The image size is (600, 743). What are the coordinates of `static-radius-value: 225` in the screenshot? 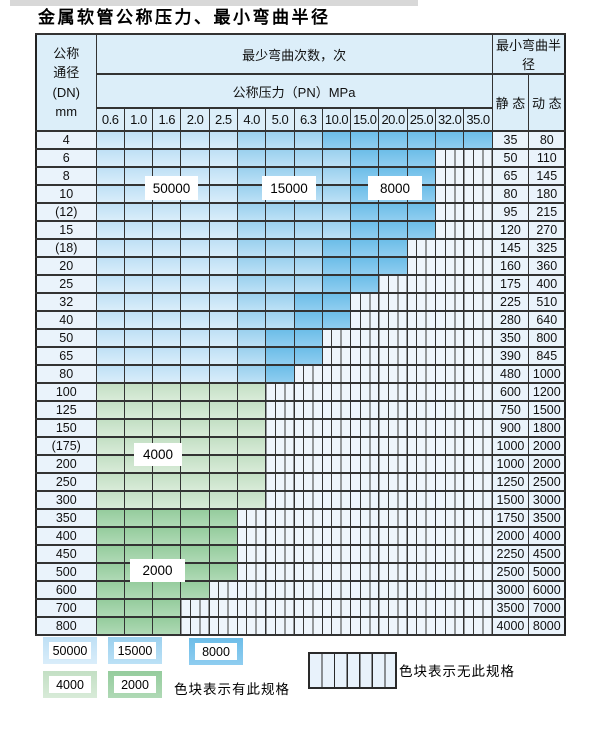 It's located at (510, 302).